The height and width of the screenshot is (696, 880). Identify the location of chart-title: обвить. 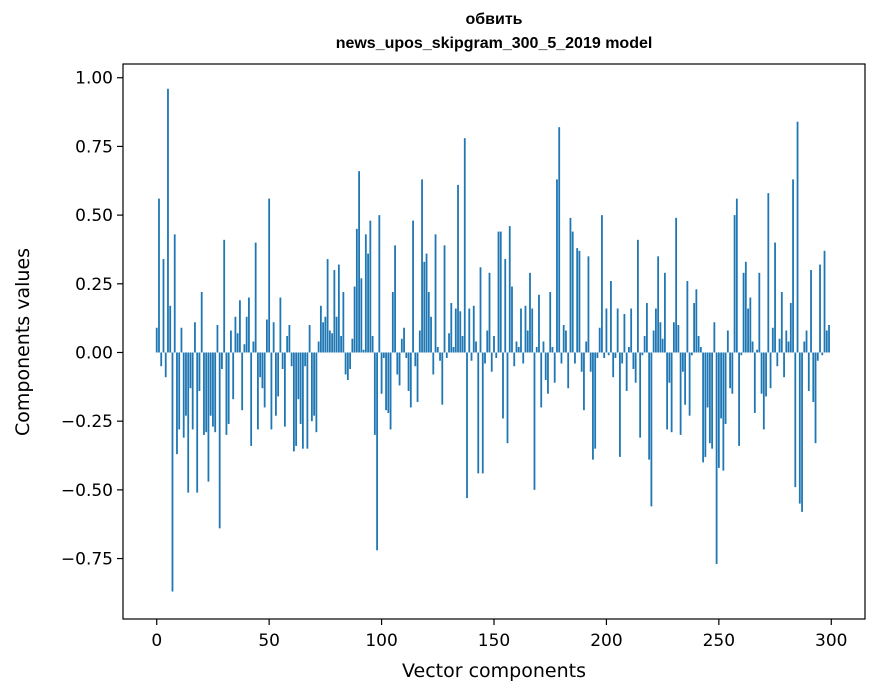
(494, 19).